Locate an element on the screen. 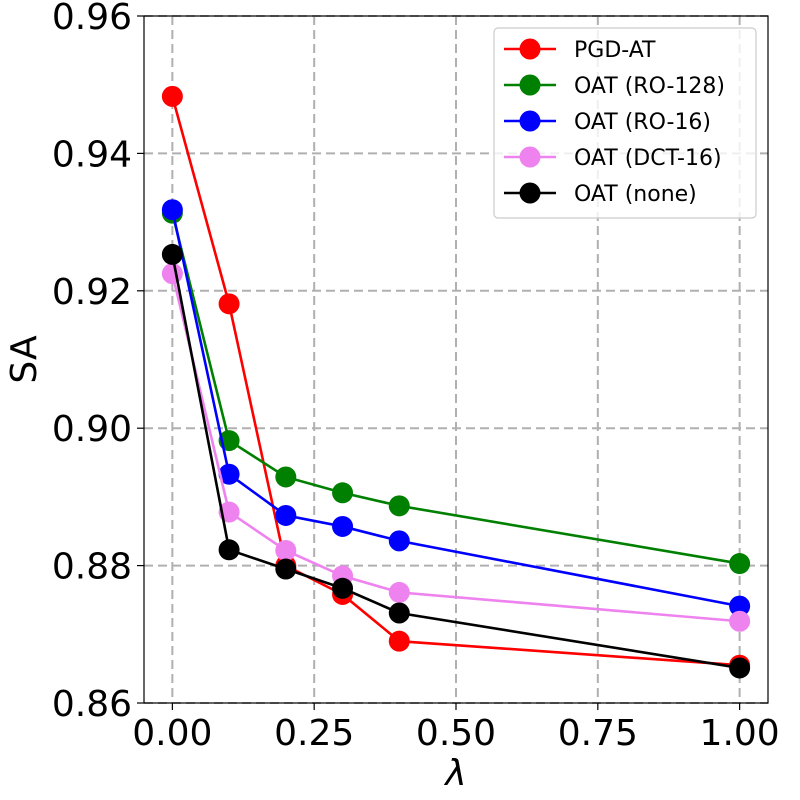  legend-label: OAT (none) is located at coordinates (635, 194).